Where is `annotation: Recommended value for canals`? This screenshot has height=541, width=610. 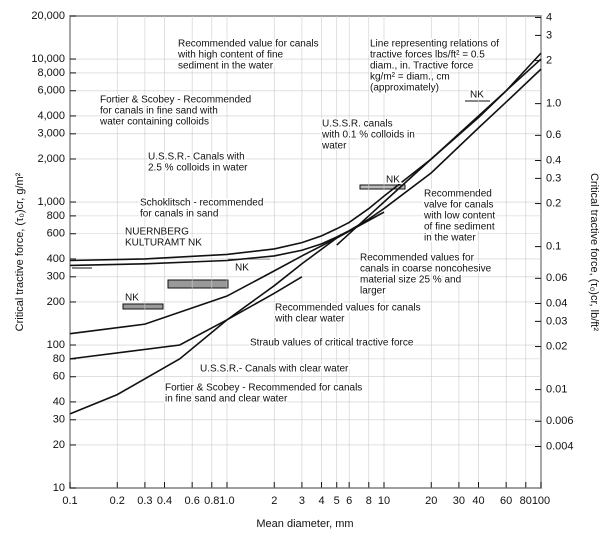 annotation: Recommended value for canals is located at coordinates (248, 44).